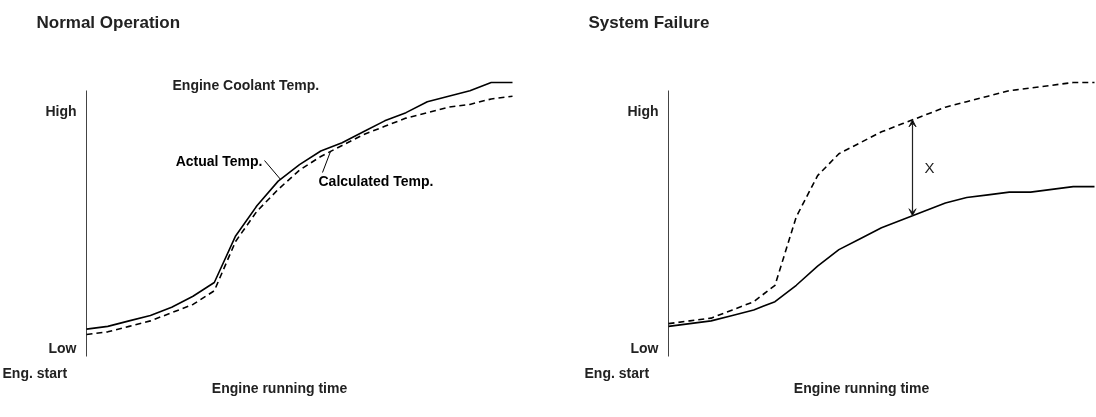  What do you see at coordinates (246, 84) in the screenshot?
I see `chart-subtitle: Engine Coolant Temp.` at bounding box center [246, 84].